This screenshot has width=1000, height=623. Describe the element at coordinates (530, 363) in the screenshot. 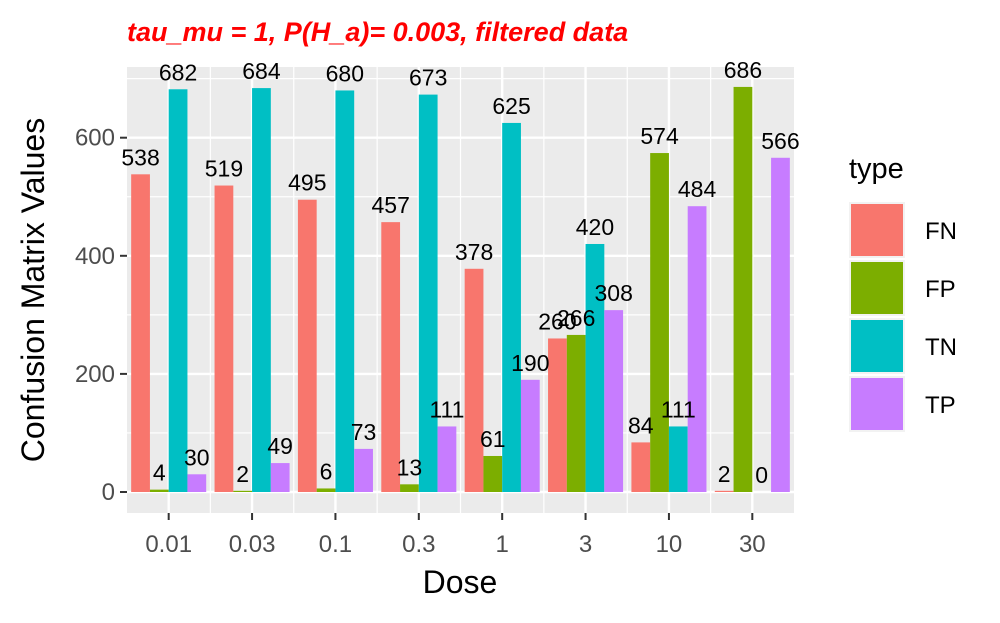

I see `data-label: 190` at that location.